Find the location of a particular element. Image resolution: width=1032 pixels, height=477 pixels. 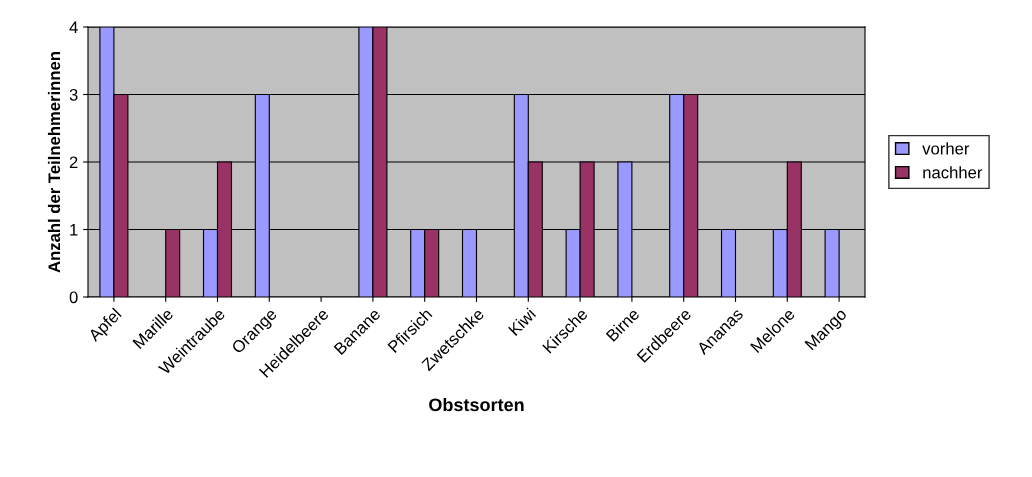

y-tick-label: 4 is located at coordinates (73, 27).